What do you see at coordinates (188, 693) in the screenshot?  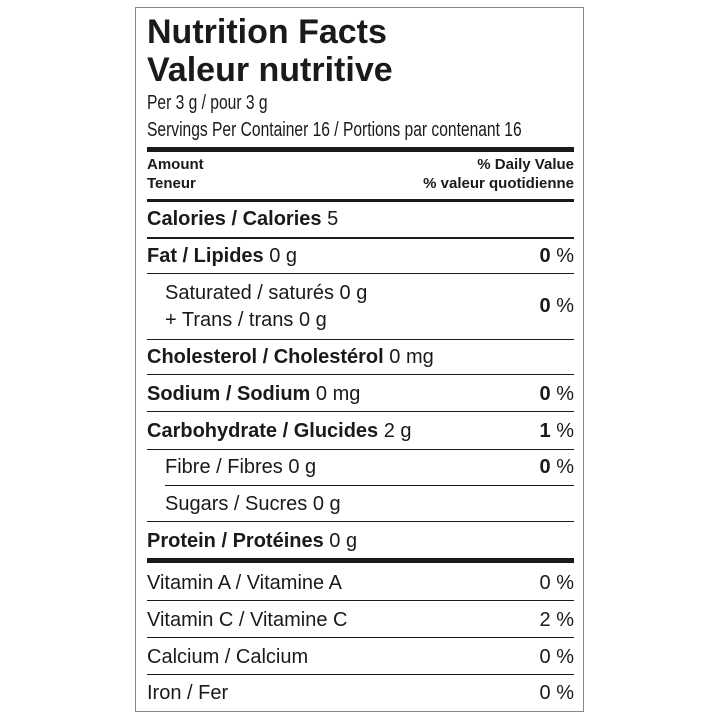 I see `vitamin-label: Iron / Fer` at bounding box center [188, 693].